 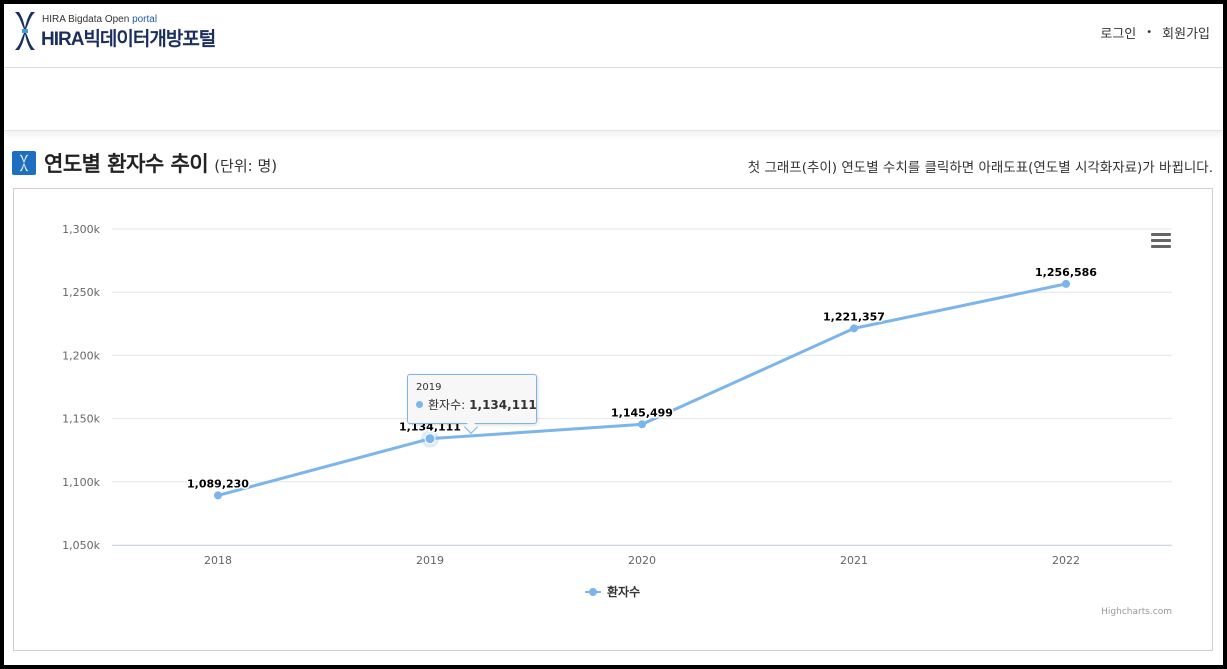 I want to click on x-tick-label: 2020, so click(x=642, y=560).